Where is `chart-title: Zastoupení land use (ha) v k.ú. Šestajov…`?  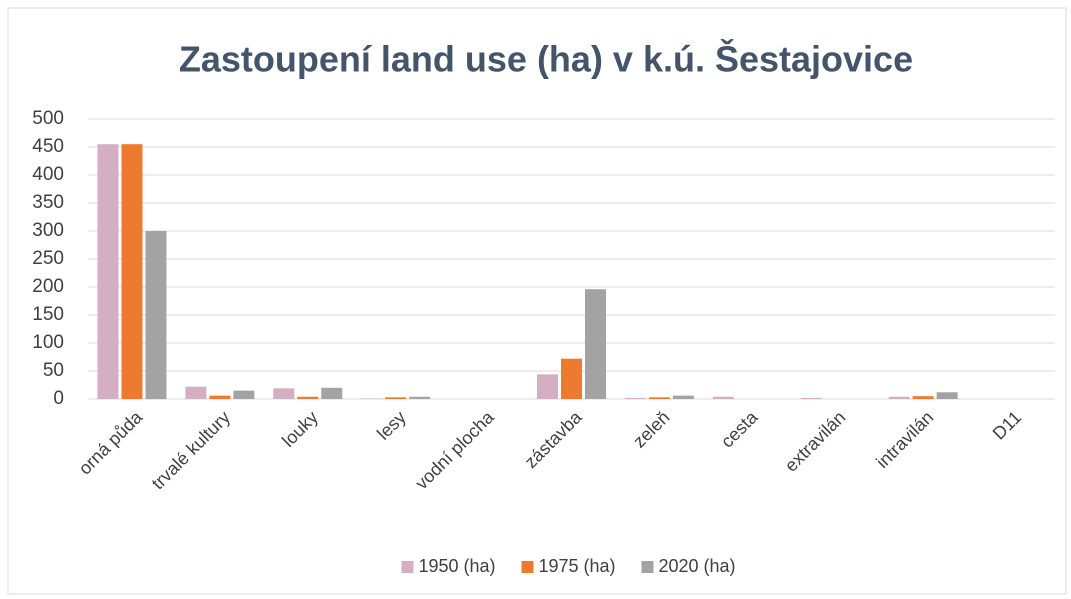
chart-title: Zastoupení land use (ha) v k.ú. Šestajov… is located at coordinates (546, 59).